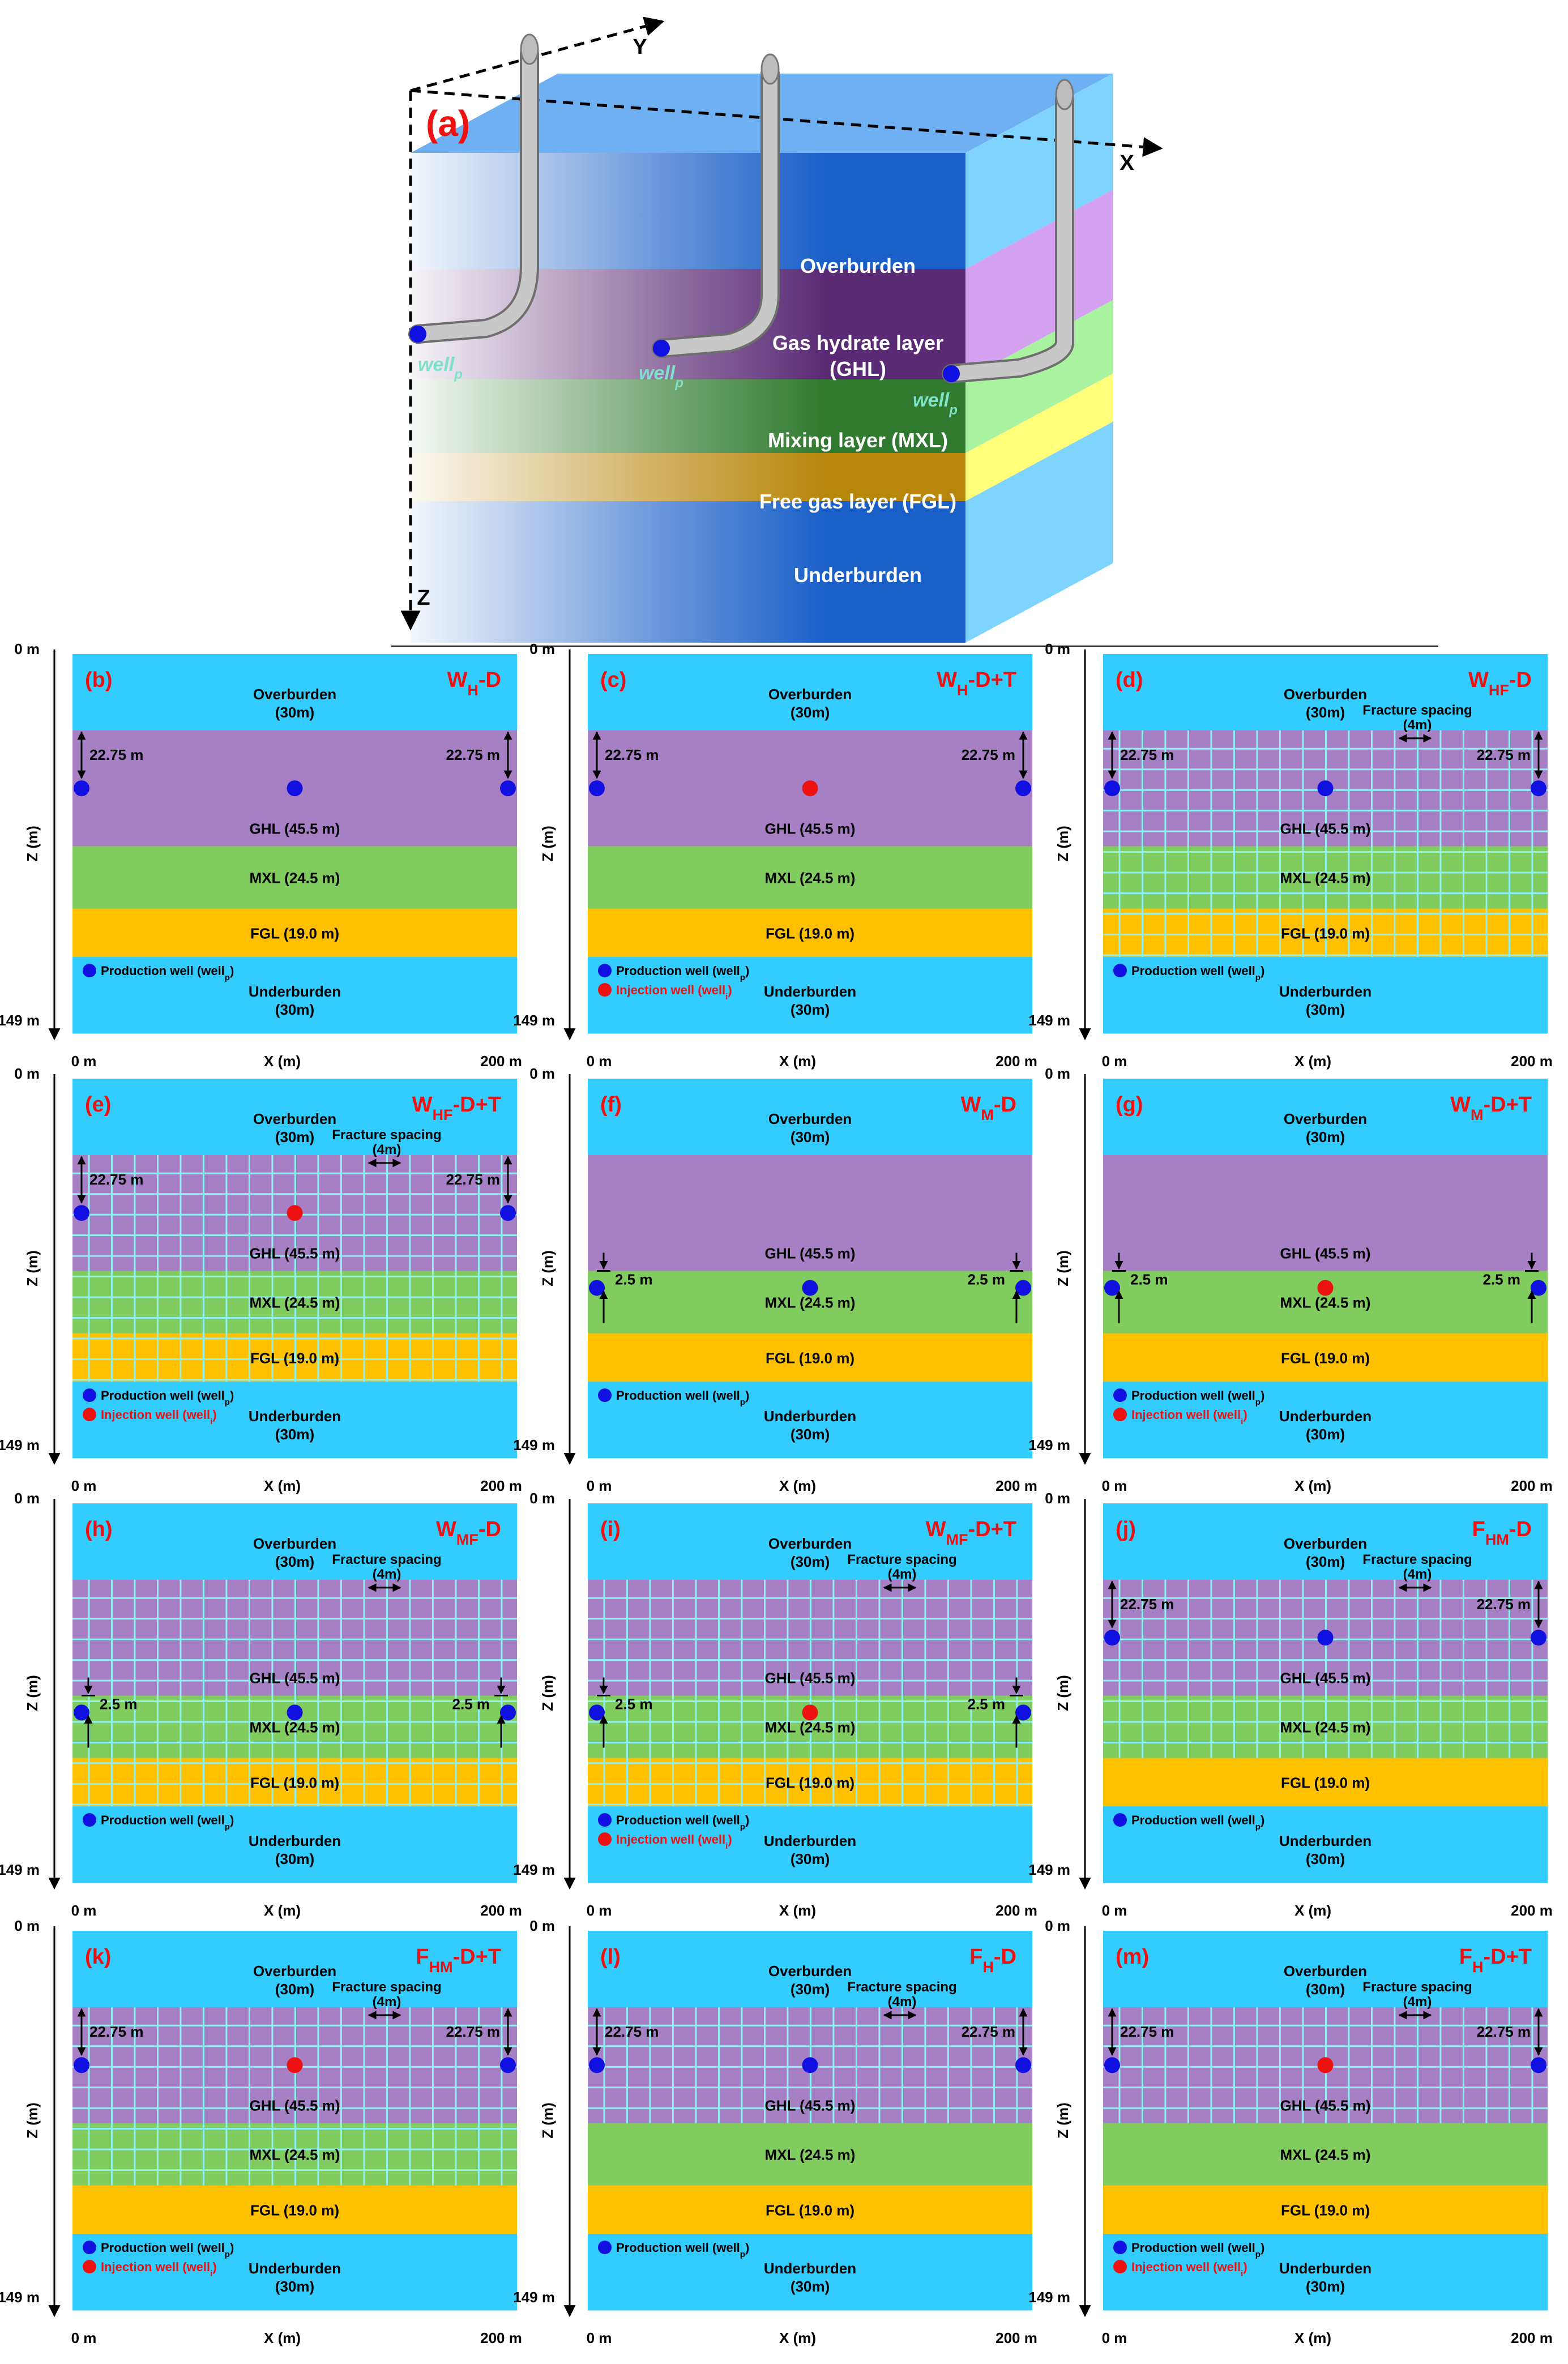  I want to click on scenario-title: WM-D, so click(988, 1108).